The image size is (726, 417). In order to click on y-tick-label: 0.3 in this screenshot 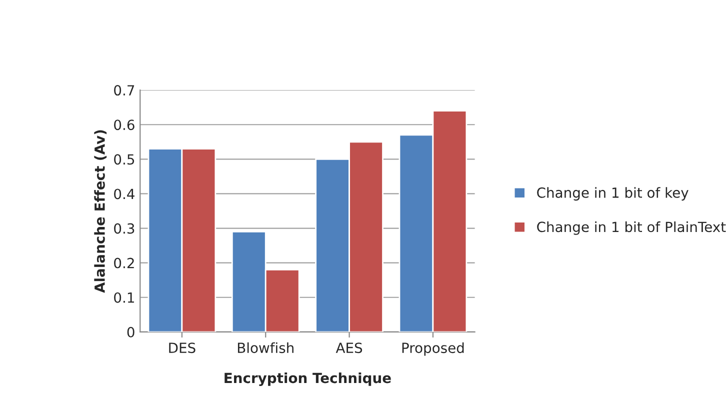, I will do `click(124, 228)`.